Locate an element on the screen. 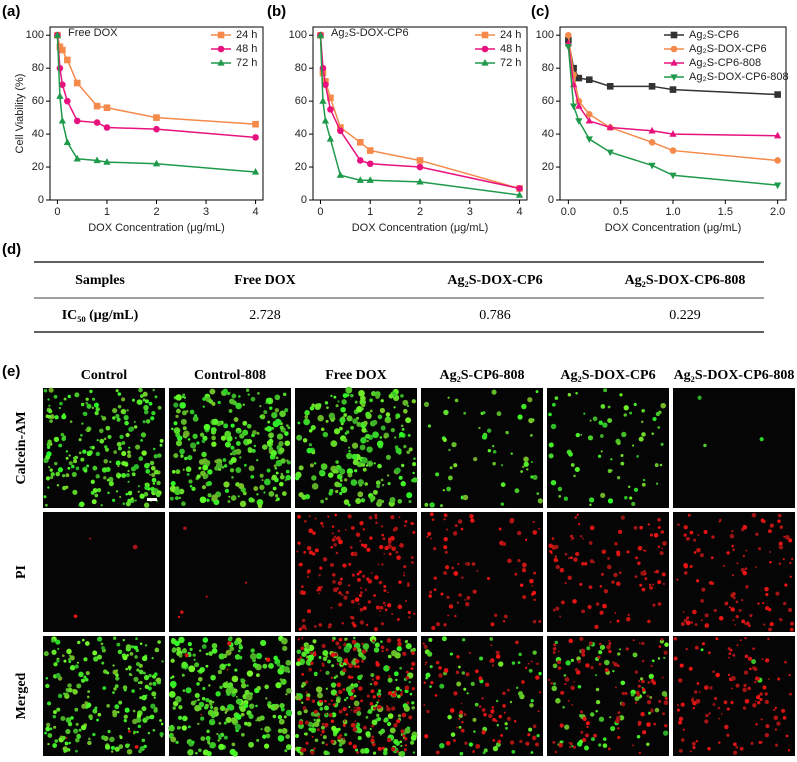  panel-label: (e) is located at coordinates (11, 371).